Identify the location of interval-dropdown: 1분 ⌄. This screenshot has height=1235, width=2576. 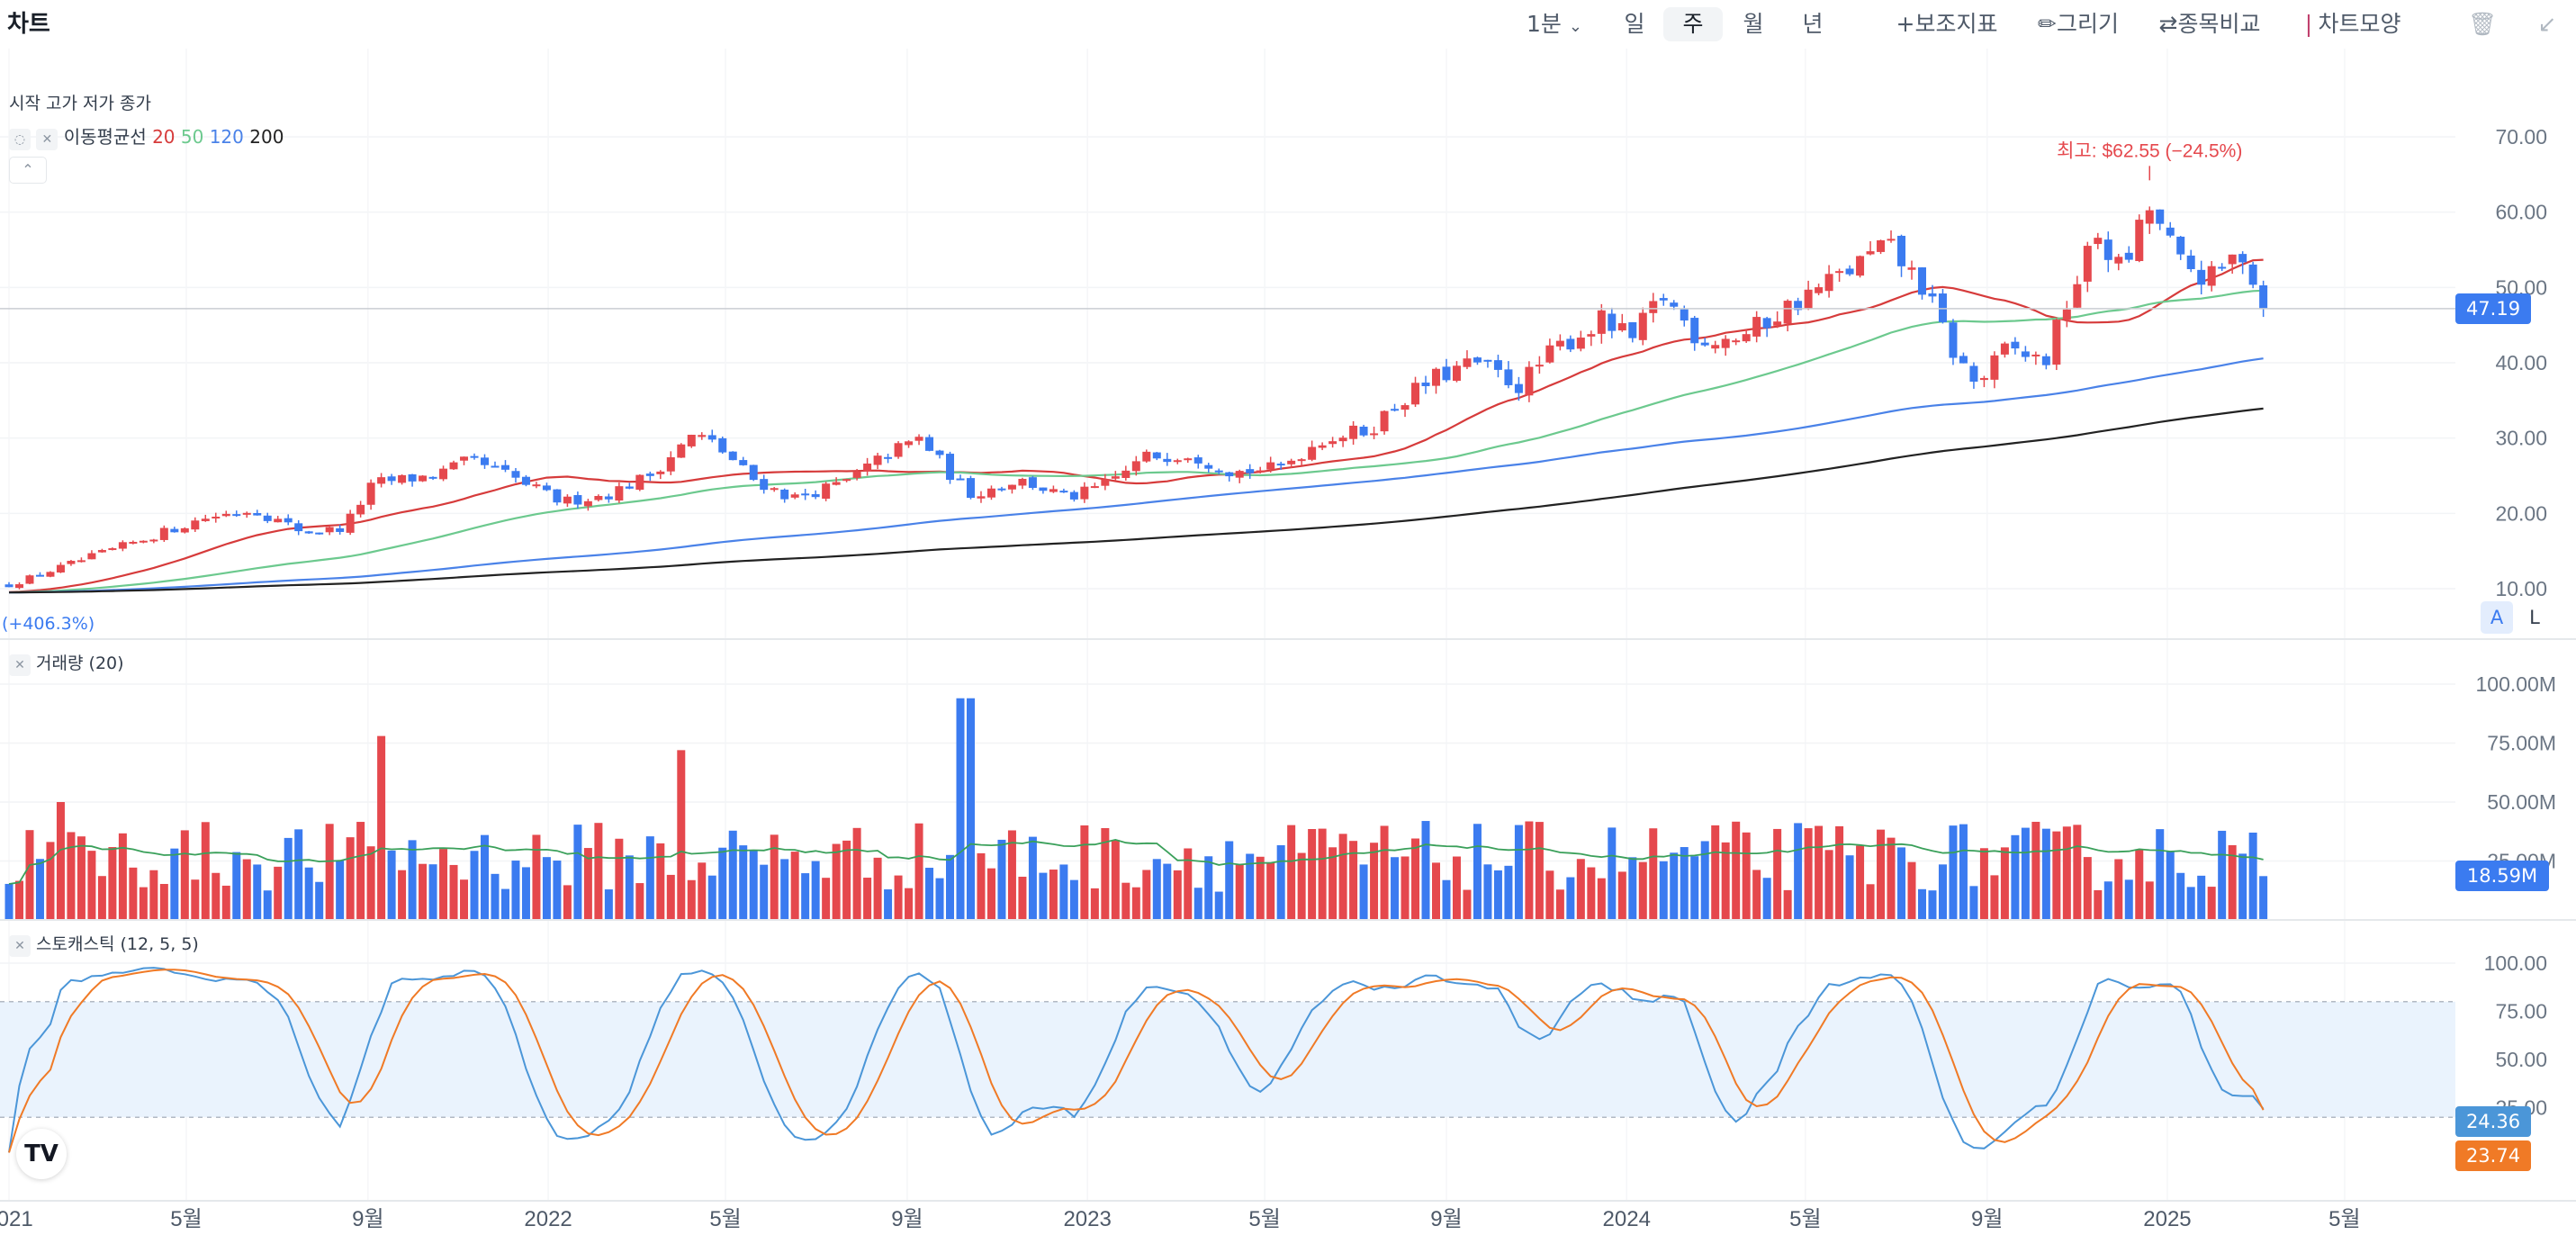
(1554, 24).